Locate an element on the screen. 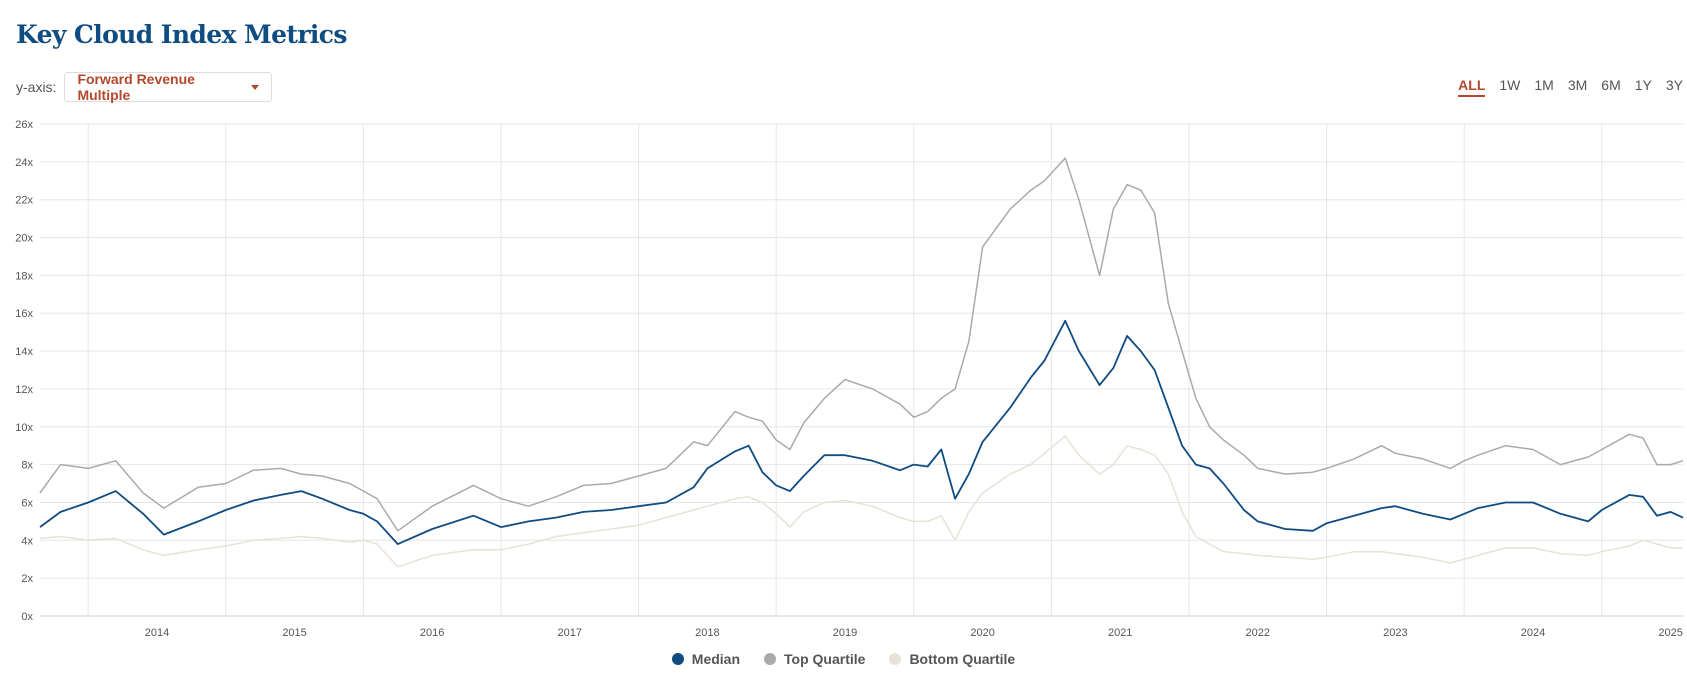 The image size is (1687, 692). y-tick-label: 10x is located at coordinates (24, 428).